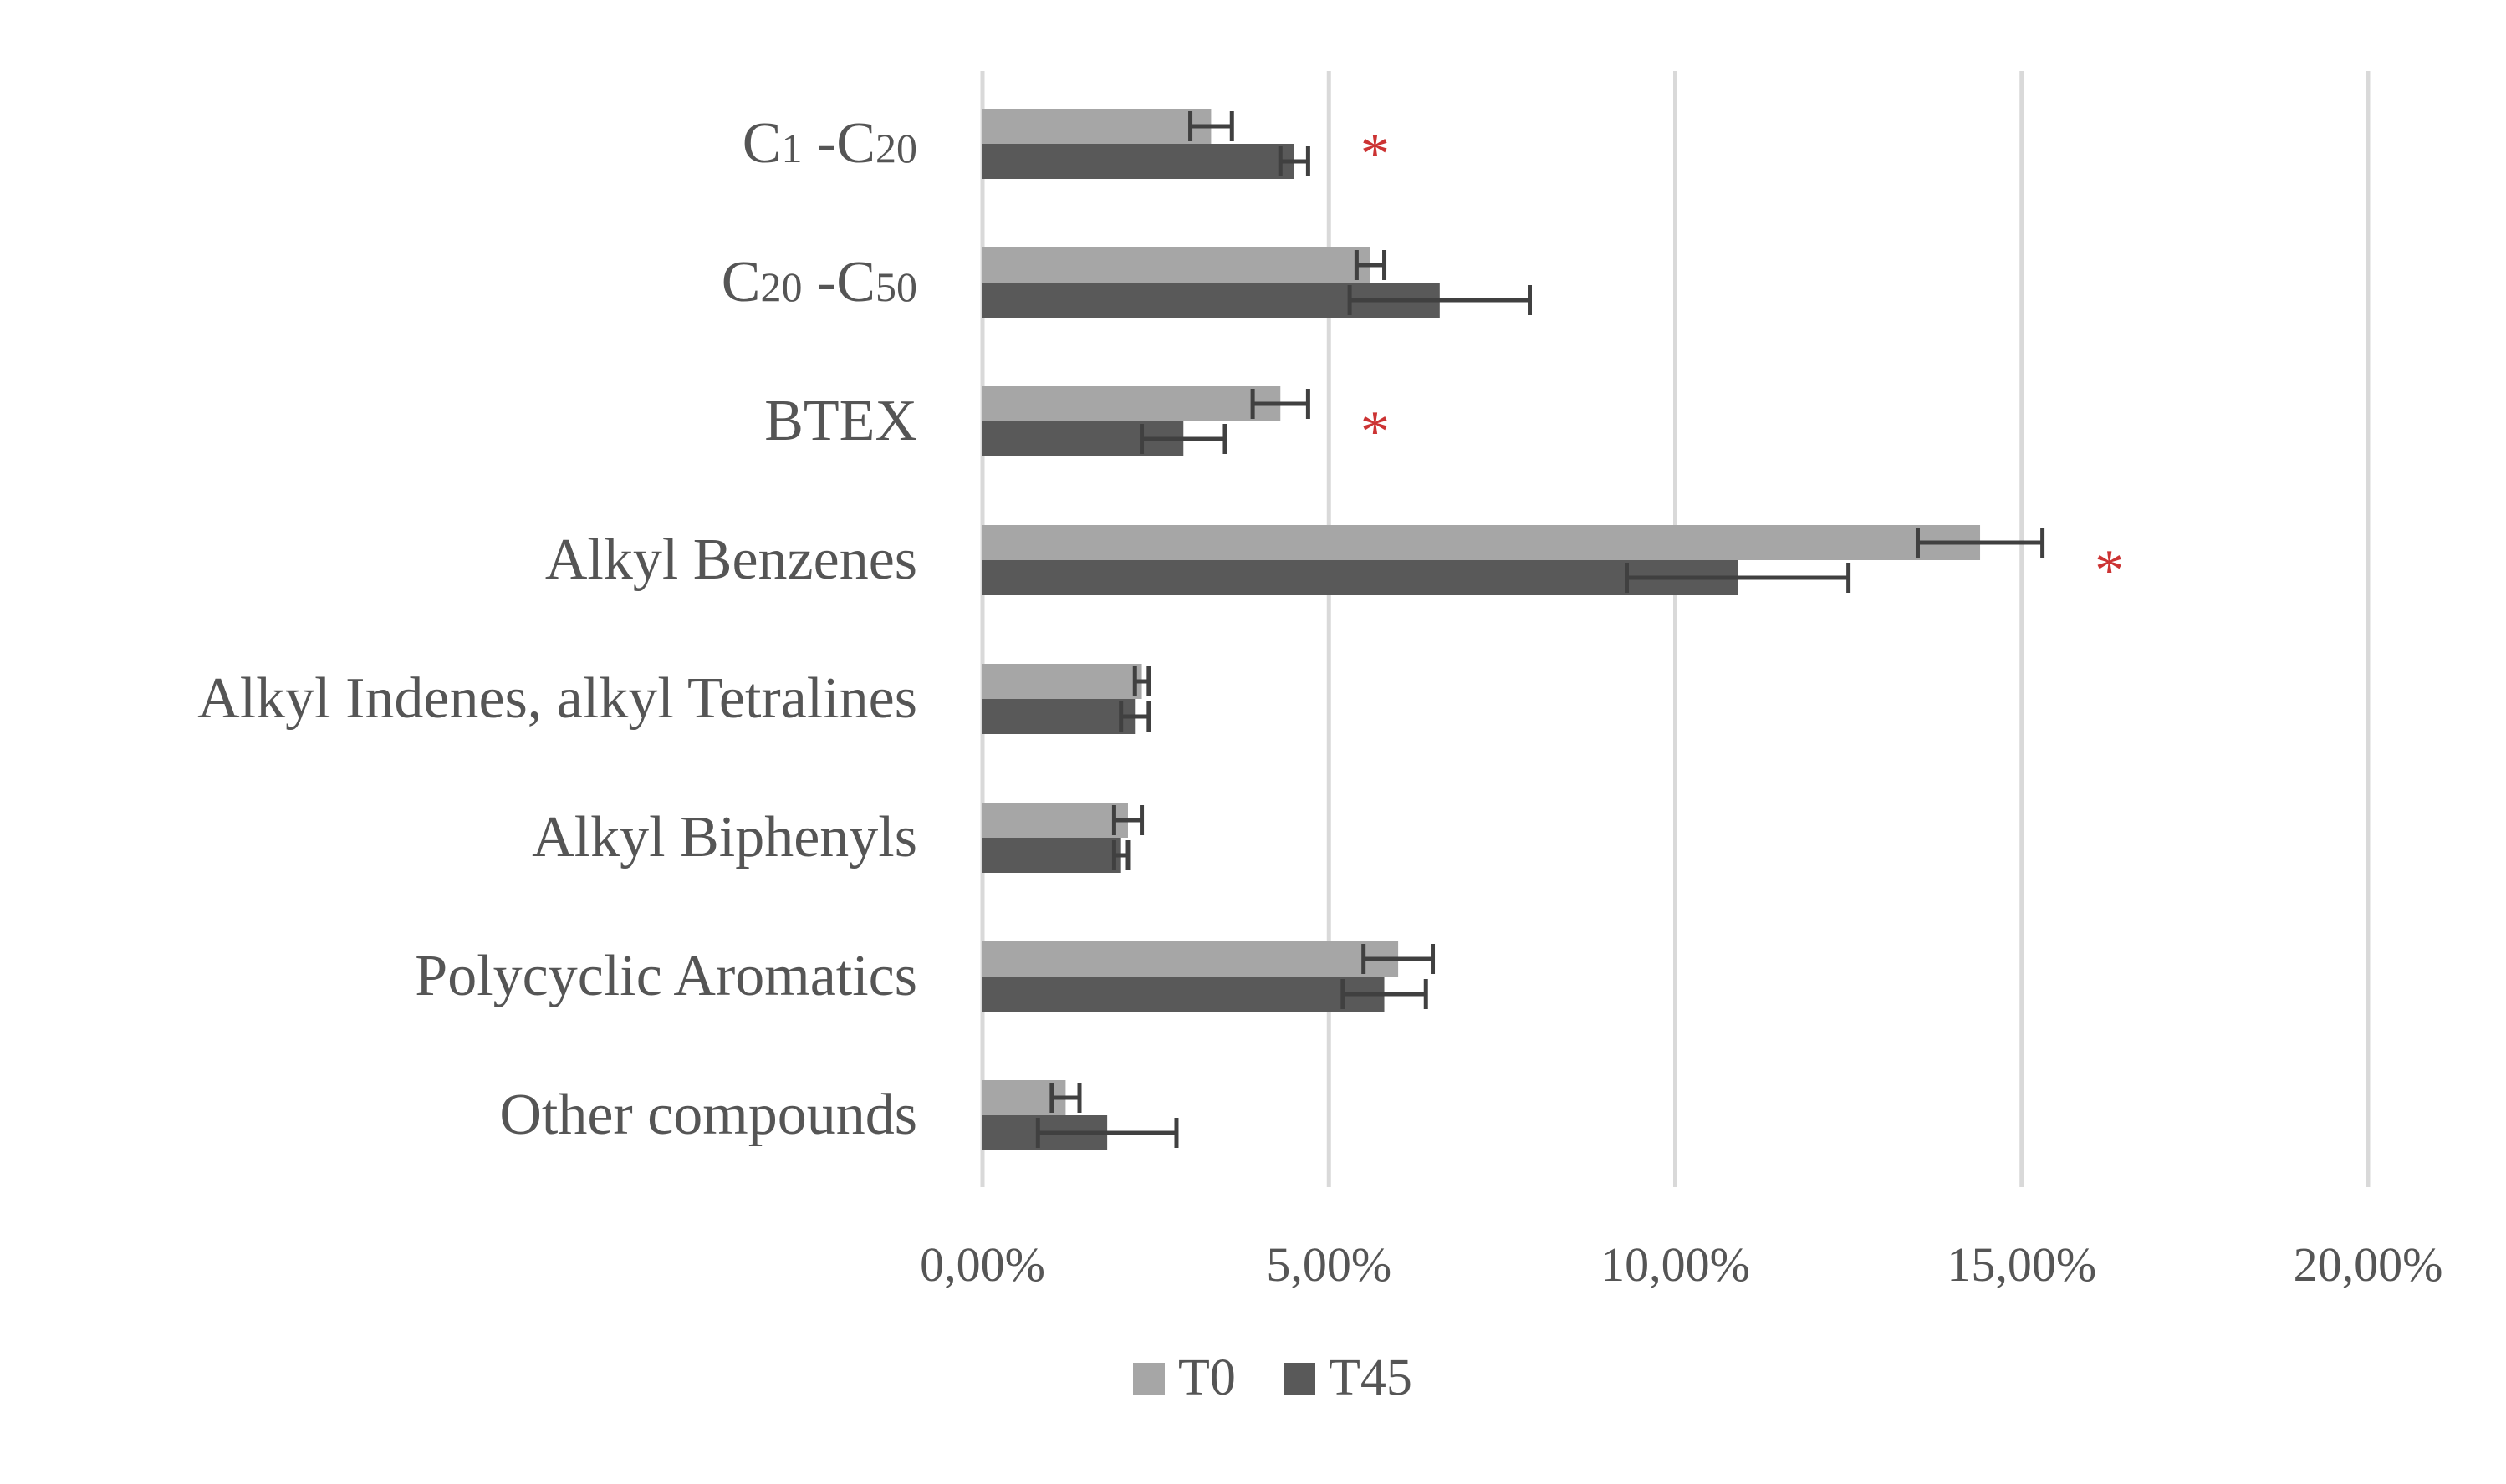  Describe the element at coordinates (1272, 1377) in the screenshot. I see `legend: T0 T45` at that location.